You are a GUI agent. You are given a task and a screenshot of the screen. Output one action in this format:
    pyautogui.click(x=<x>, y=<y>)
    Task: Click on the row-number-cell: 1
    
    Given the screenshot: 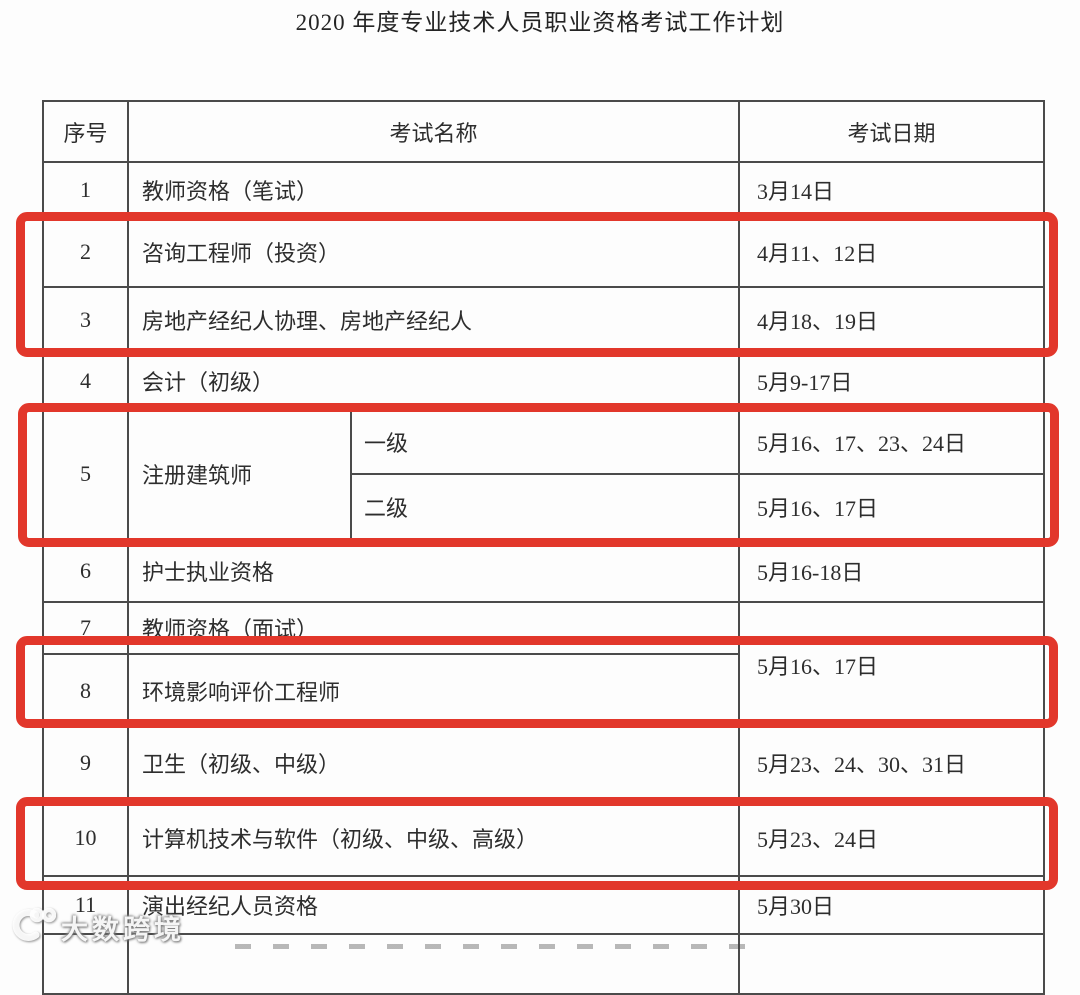 What is the action you would take?
    pyautogui.click(x=85, y=189)
    